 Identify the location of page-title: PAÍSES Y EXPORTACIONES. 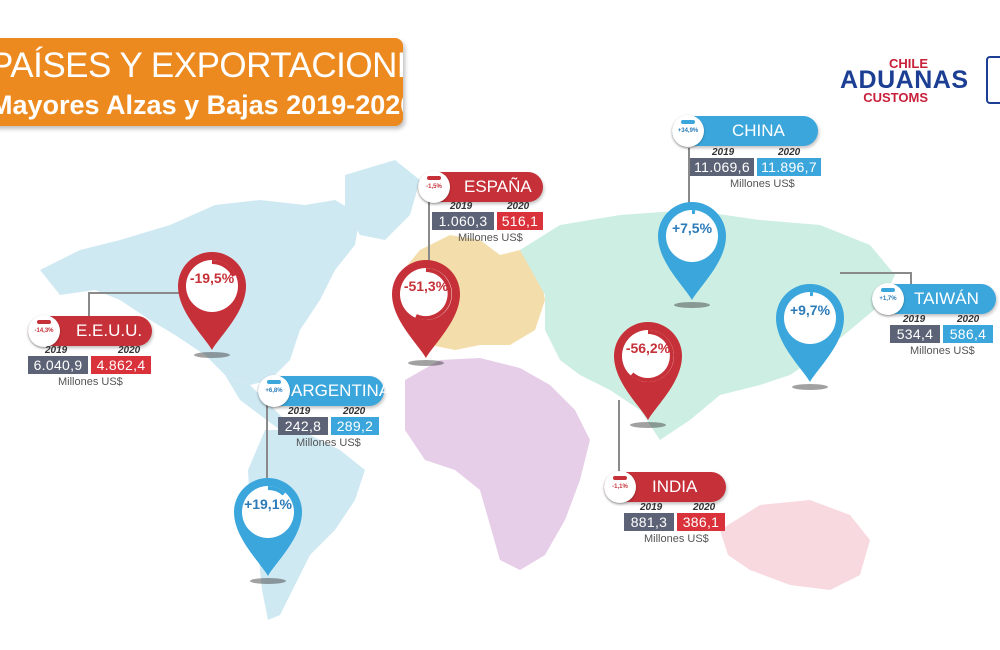
(201, 65).